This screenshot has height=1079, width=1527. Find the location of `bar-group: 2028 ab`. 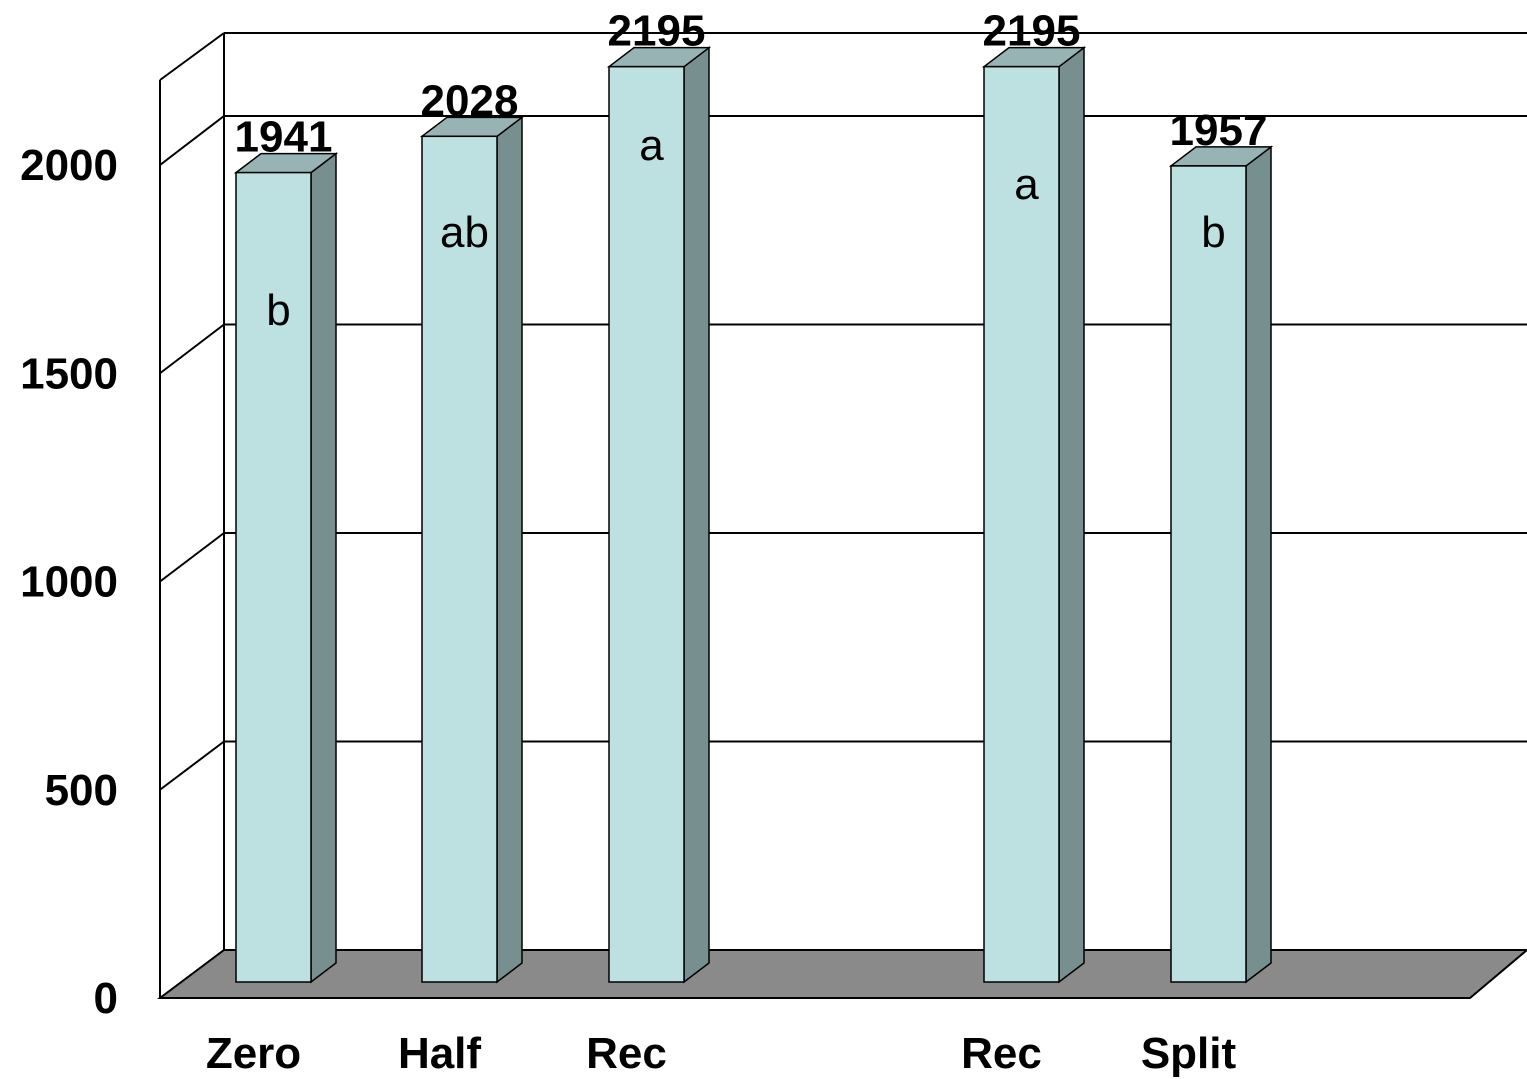

bar-group: 2028 ab is located at coordinates (472, 530).